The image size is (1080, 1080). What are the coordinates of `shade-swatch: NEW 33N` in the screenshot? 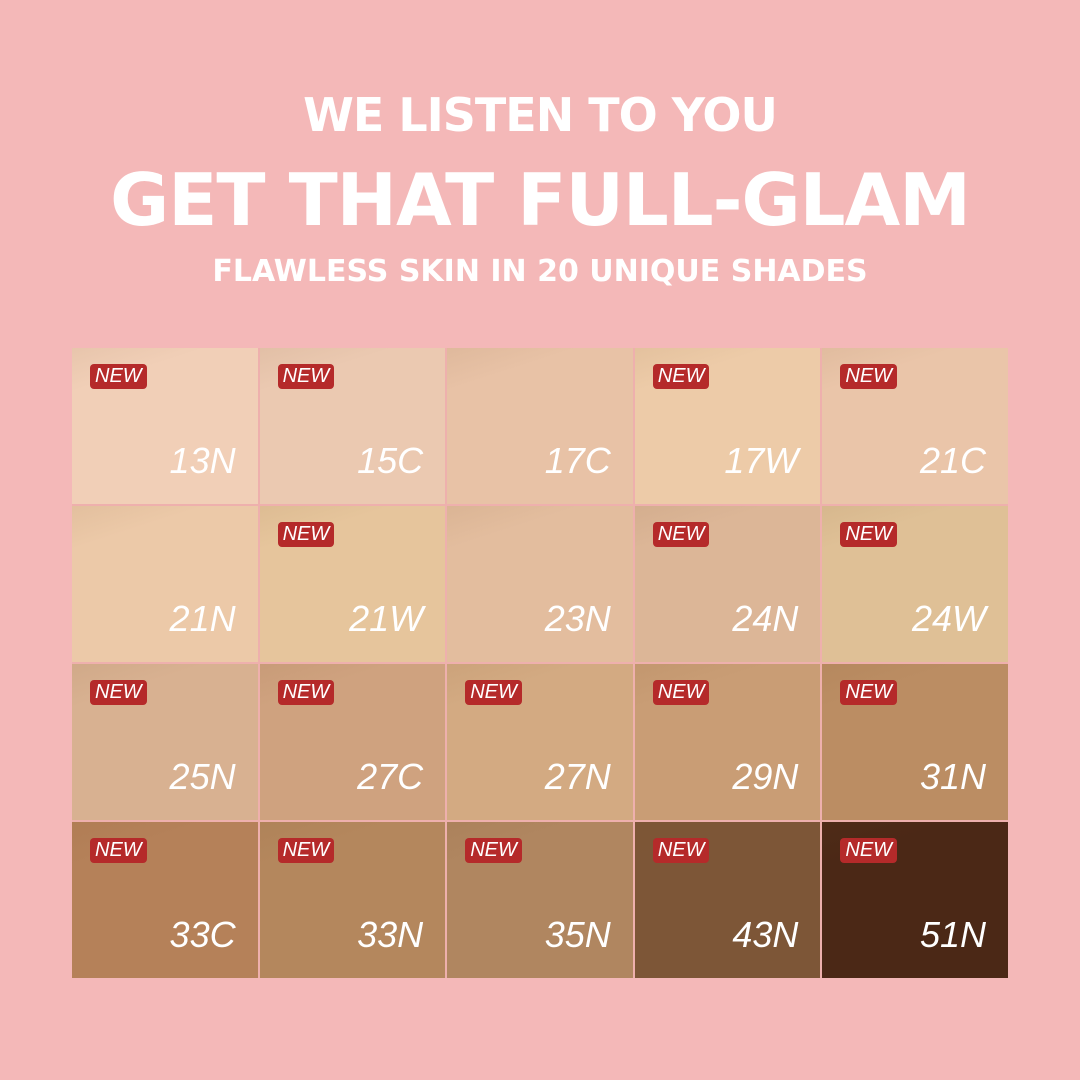 It's located at (352, 900).